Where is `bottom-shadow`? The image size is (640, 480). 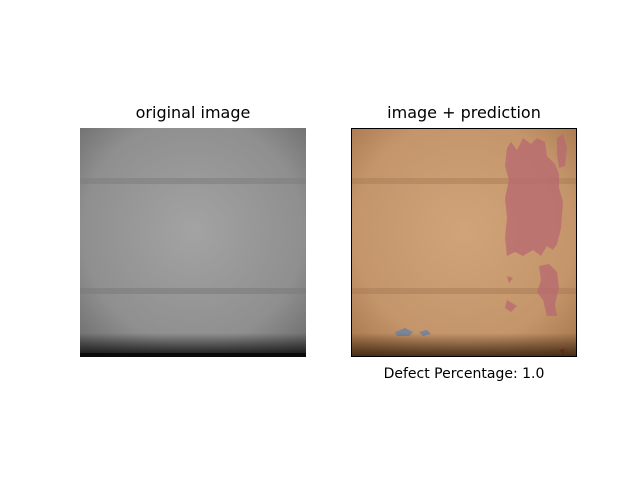
bottom-shadow is located at coordinates (464, 345).